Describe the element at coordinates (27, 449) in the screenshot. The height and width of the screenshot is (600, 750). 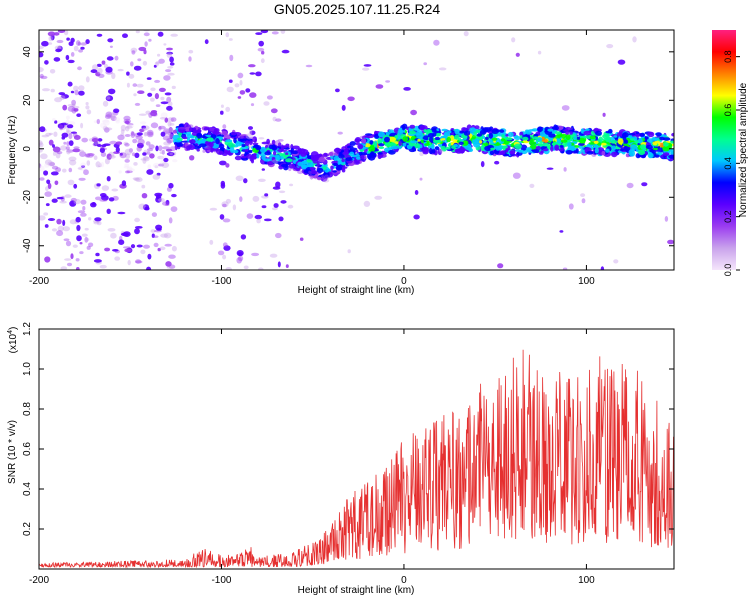
I see `bottom-y-tick-label: 0.6` at that location.